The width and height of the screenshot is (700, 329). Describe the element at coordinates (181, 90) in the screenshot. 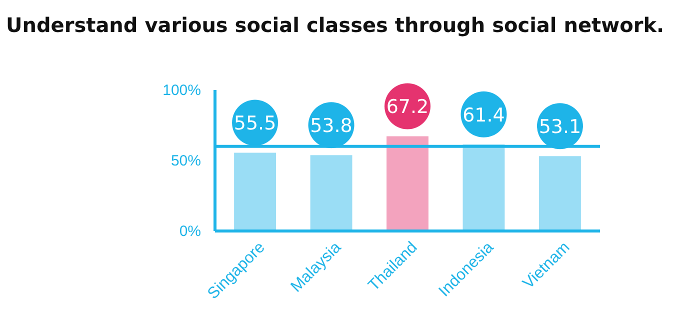

I see `y-tick-label: 100%` at that location.